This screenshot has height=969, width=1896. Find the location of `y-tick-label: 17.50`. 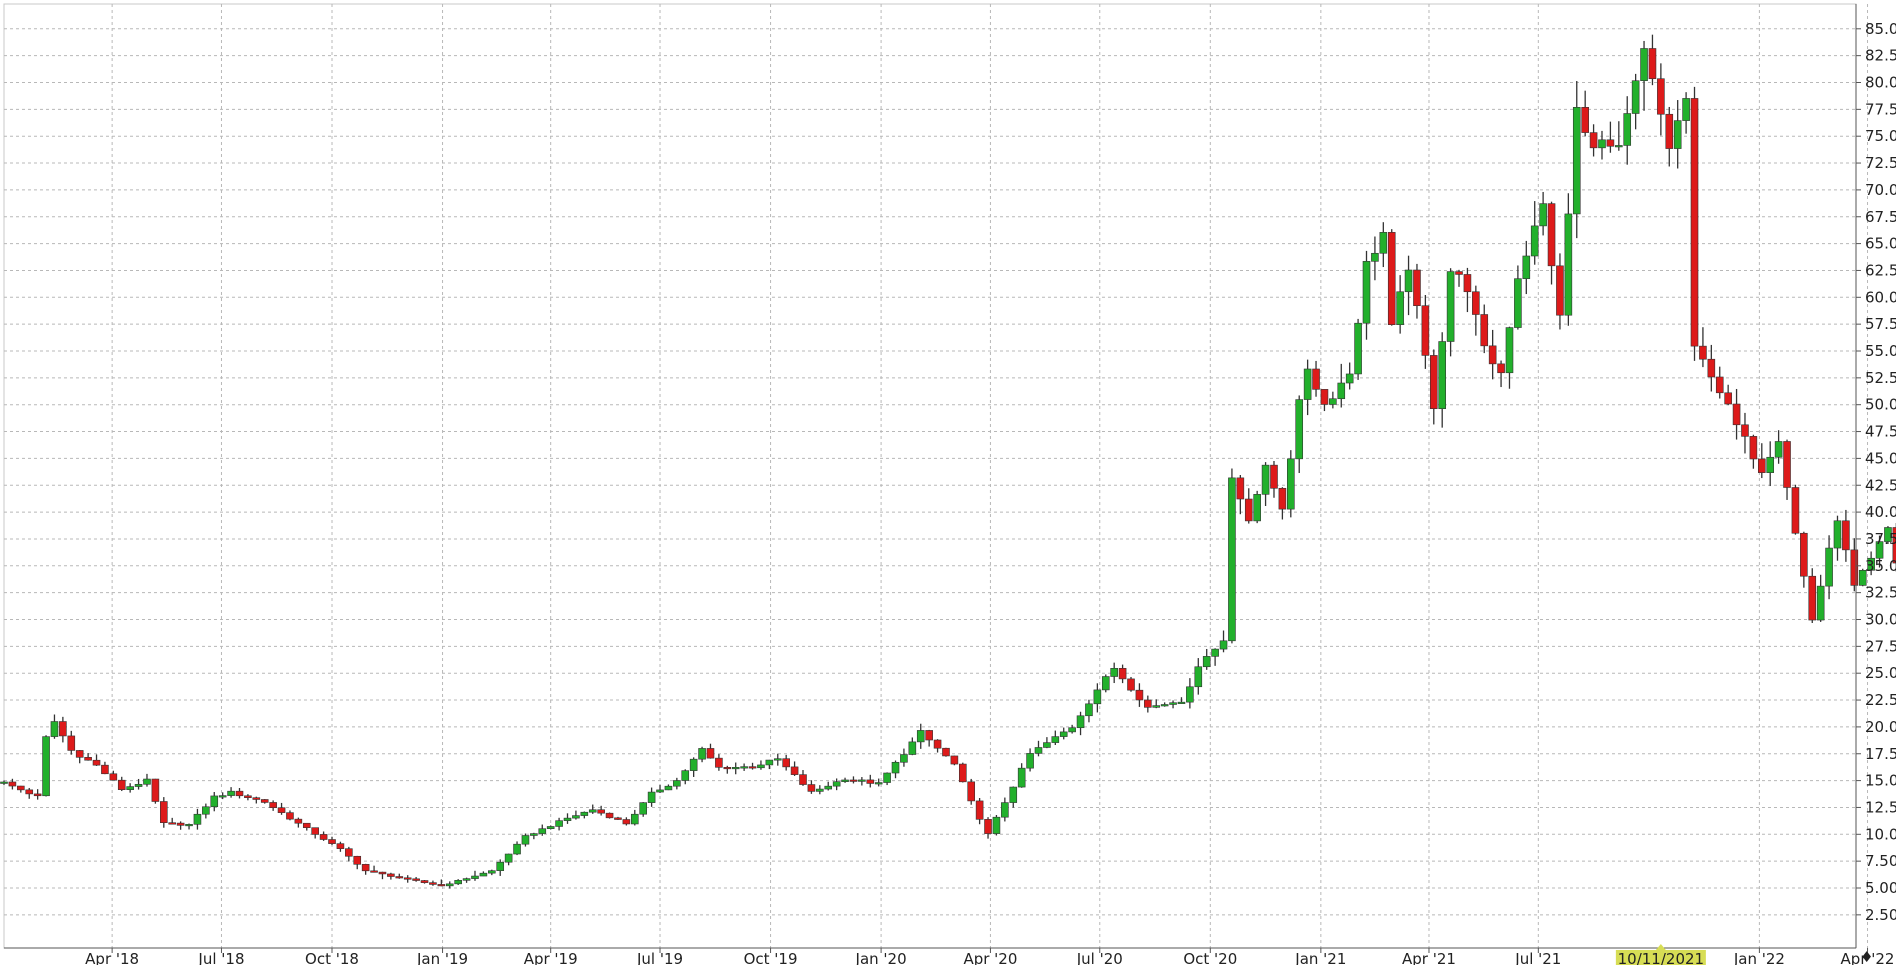

y-tick-label: 17.50 is located at coordinates (1880, 754).